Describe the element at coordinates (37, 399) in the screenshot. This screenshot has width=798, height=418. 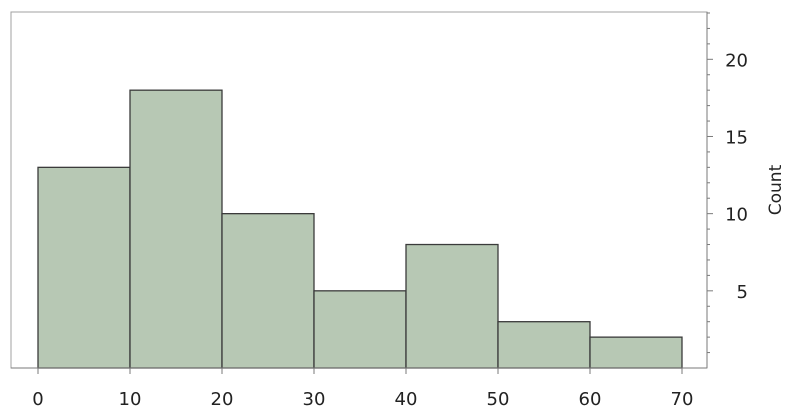
I see `x-tick-label: 0` at that location.